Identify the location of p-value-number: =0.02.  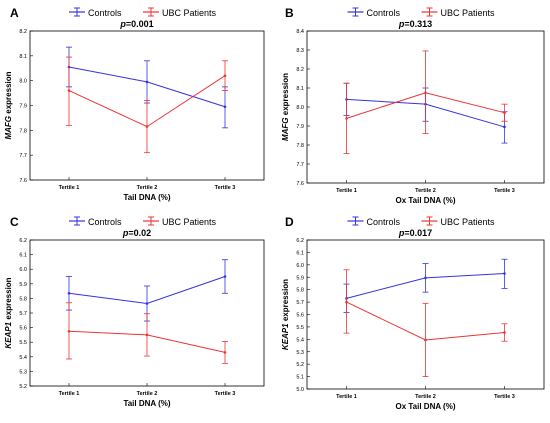
(139, 233).